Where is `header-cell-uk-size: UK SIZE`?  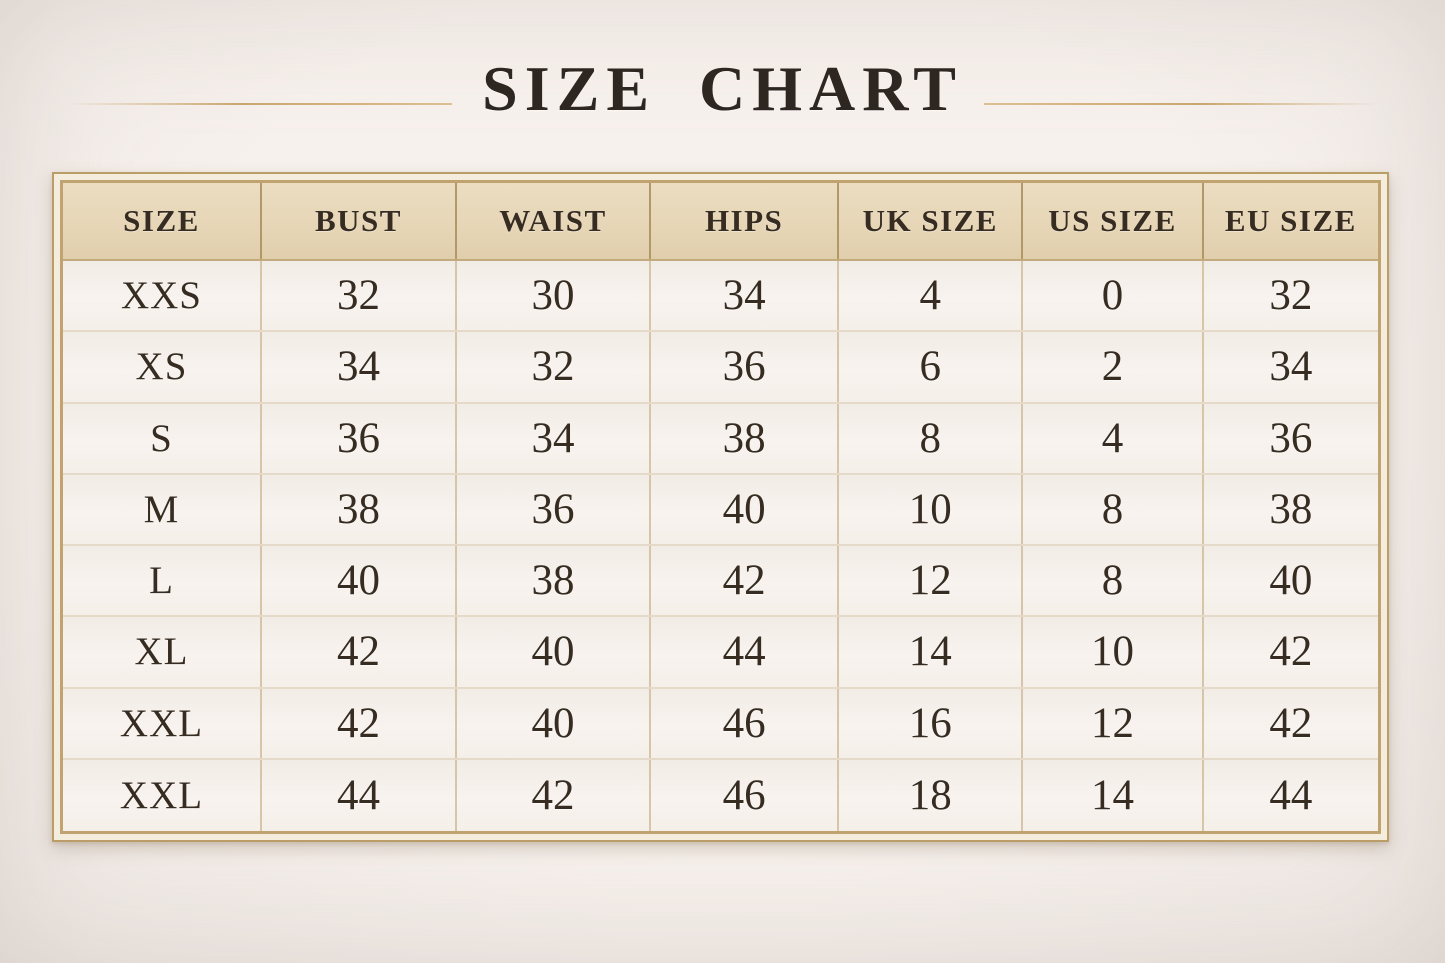
header-cell-uk-size: UK SIZE is located at coordinates (931, 221).